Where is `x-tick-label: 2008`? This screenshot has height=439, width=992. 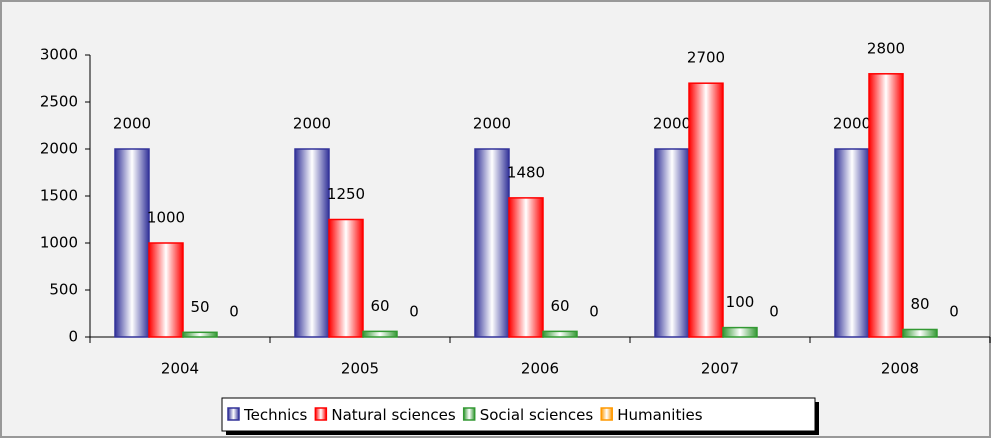 x-tick-label: 2008 is located at coordinates (900, 369).